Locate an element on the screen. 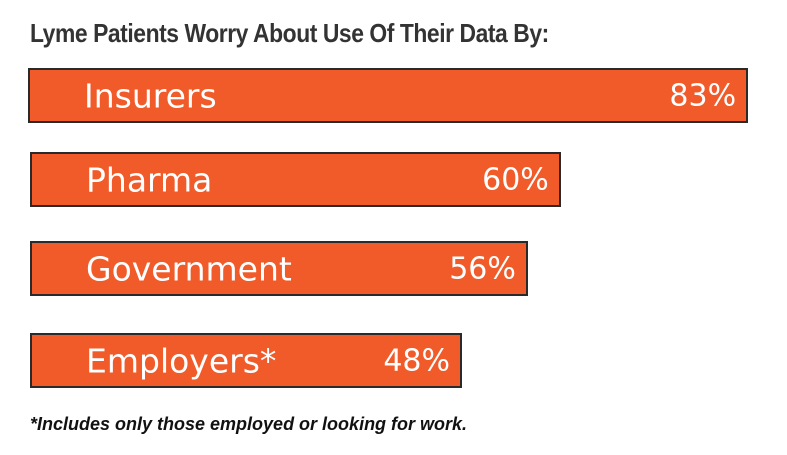 The width and height of the screenshot is (787, 455). bar-value-label: 83% is located at coordinates (703, 95).